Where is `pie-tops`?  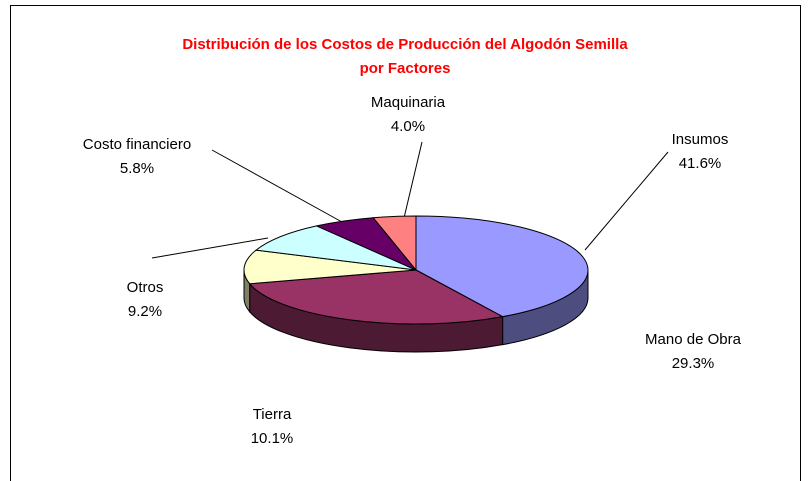 pie-tops is located at coordinates (416, 270).